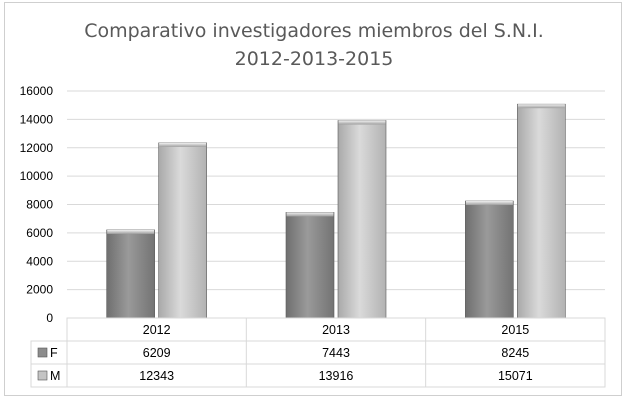 Image resolution: width=628 pixels, height=402 pixels. I want to click on y-tick-label: 0, so click(49, 318).